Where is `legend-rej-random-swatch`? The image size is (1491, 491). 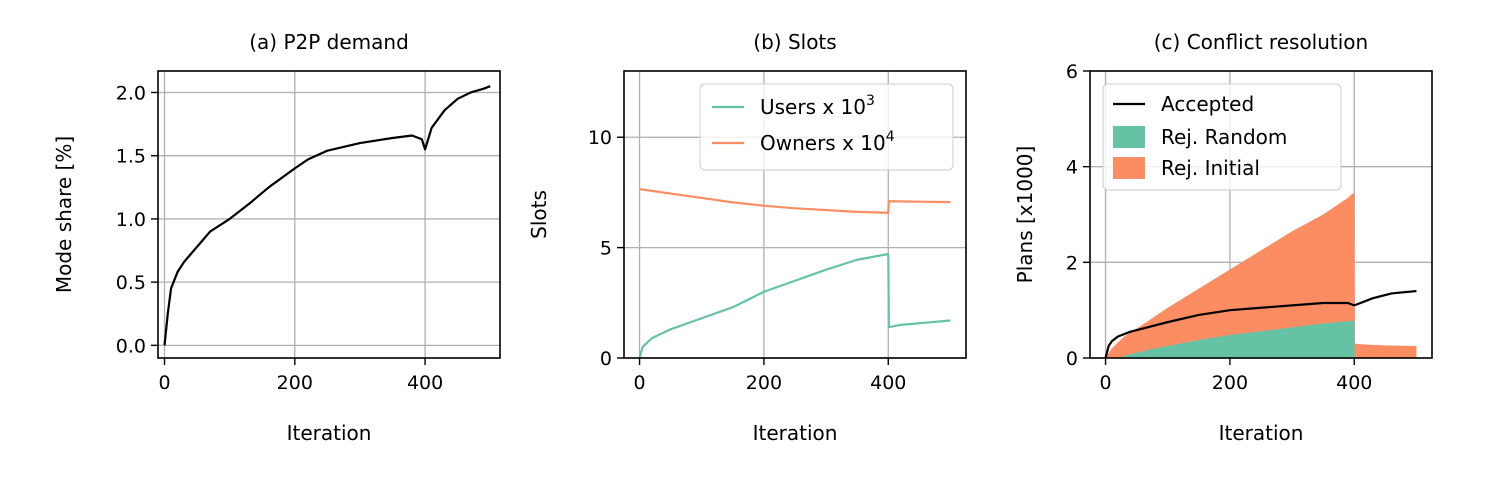 legend-rej-random-swatch is located at coordinates (1129, 137).